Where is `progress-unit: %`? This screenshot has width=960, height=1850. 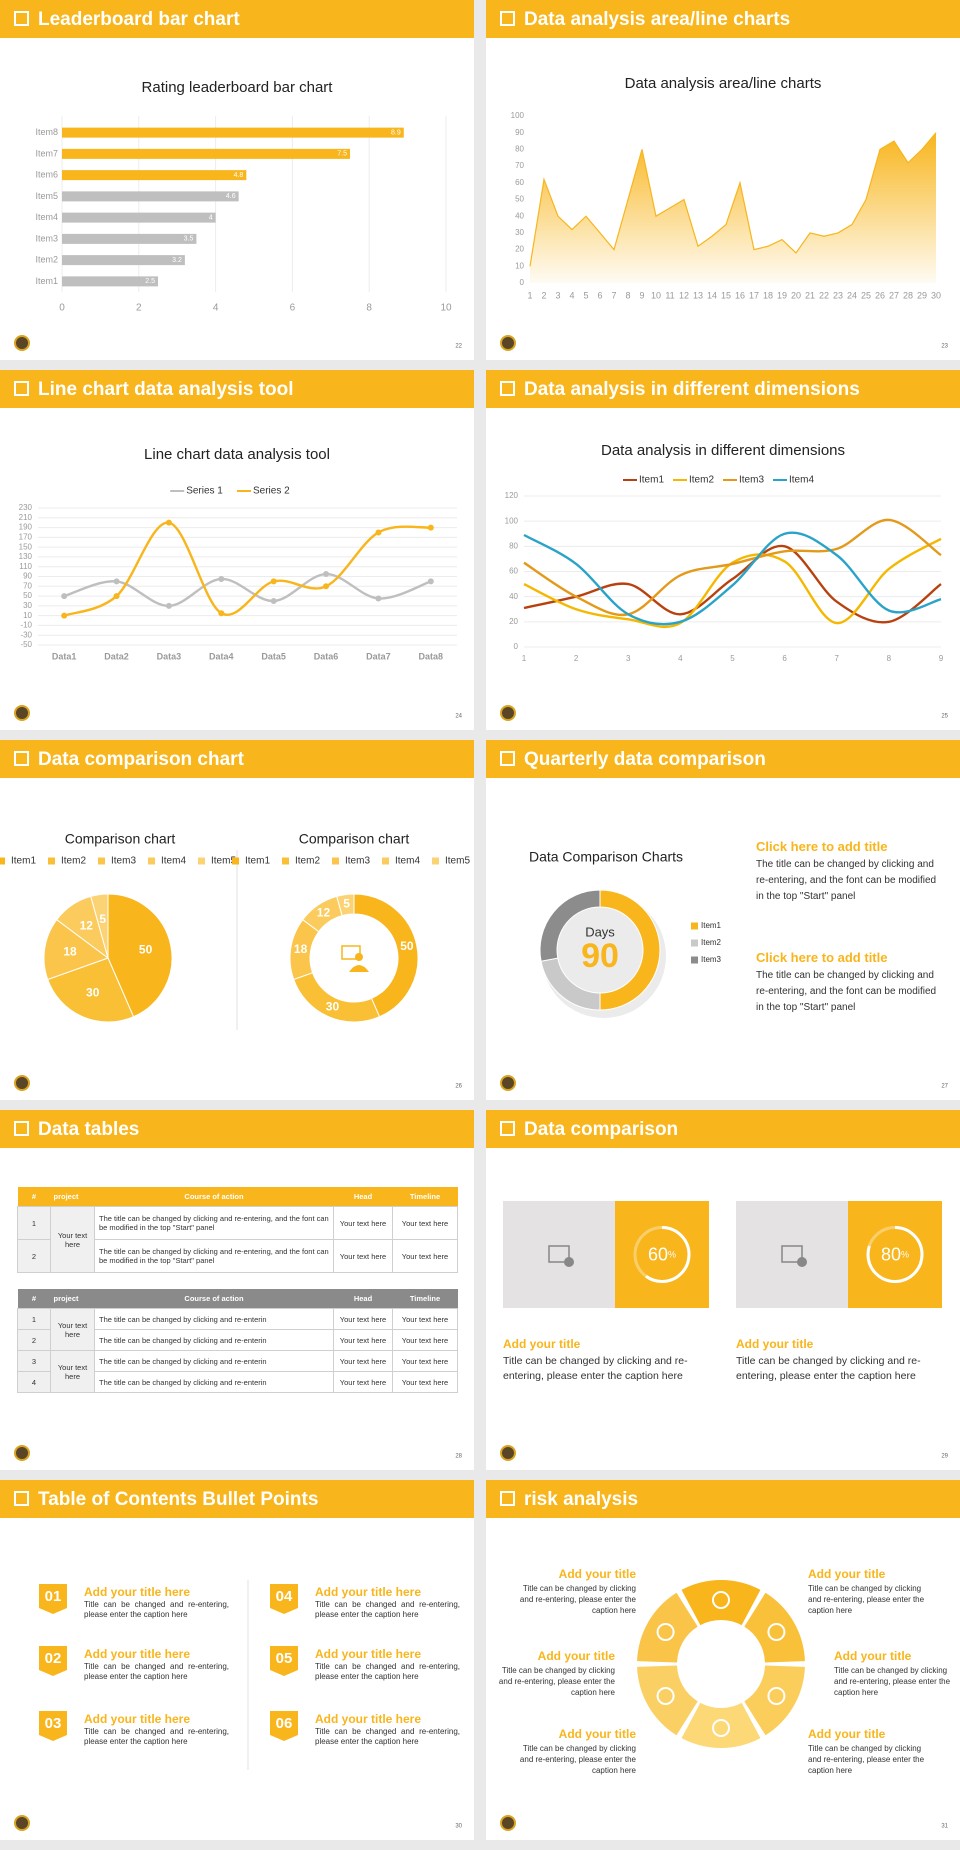
progress-unit: % is located at coordinates (672, 1255).